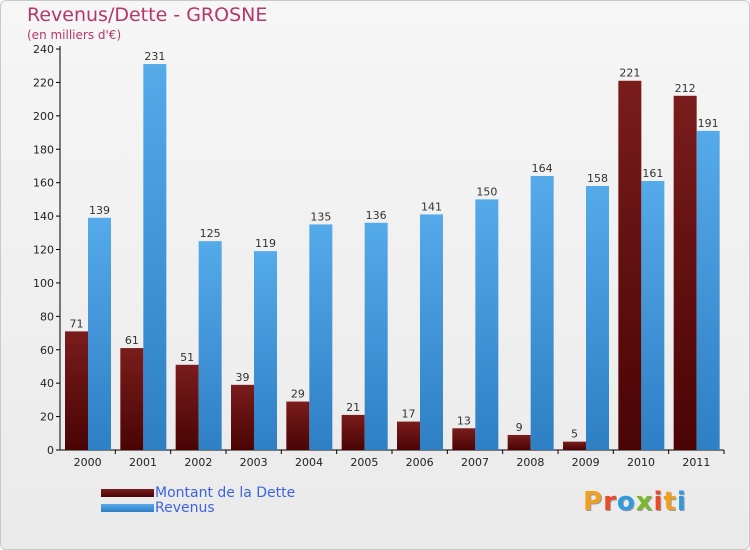  What do you see at coordinates (185, 508) in the screenshot?
I see `legend-label-revenue: Revenus` at bounding box center [185, 508].